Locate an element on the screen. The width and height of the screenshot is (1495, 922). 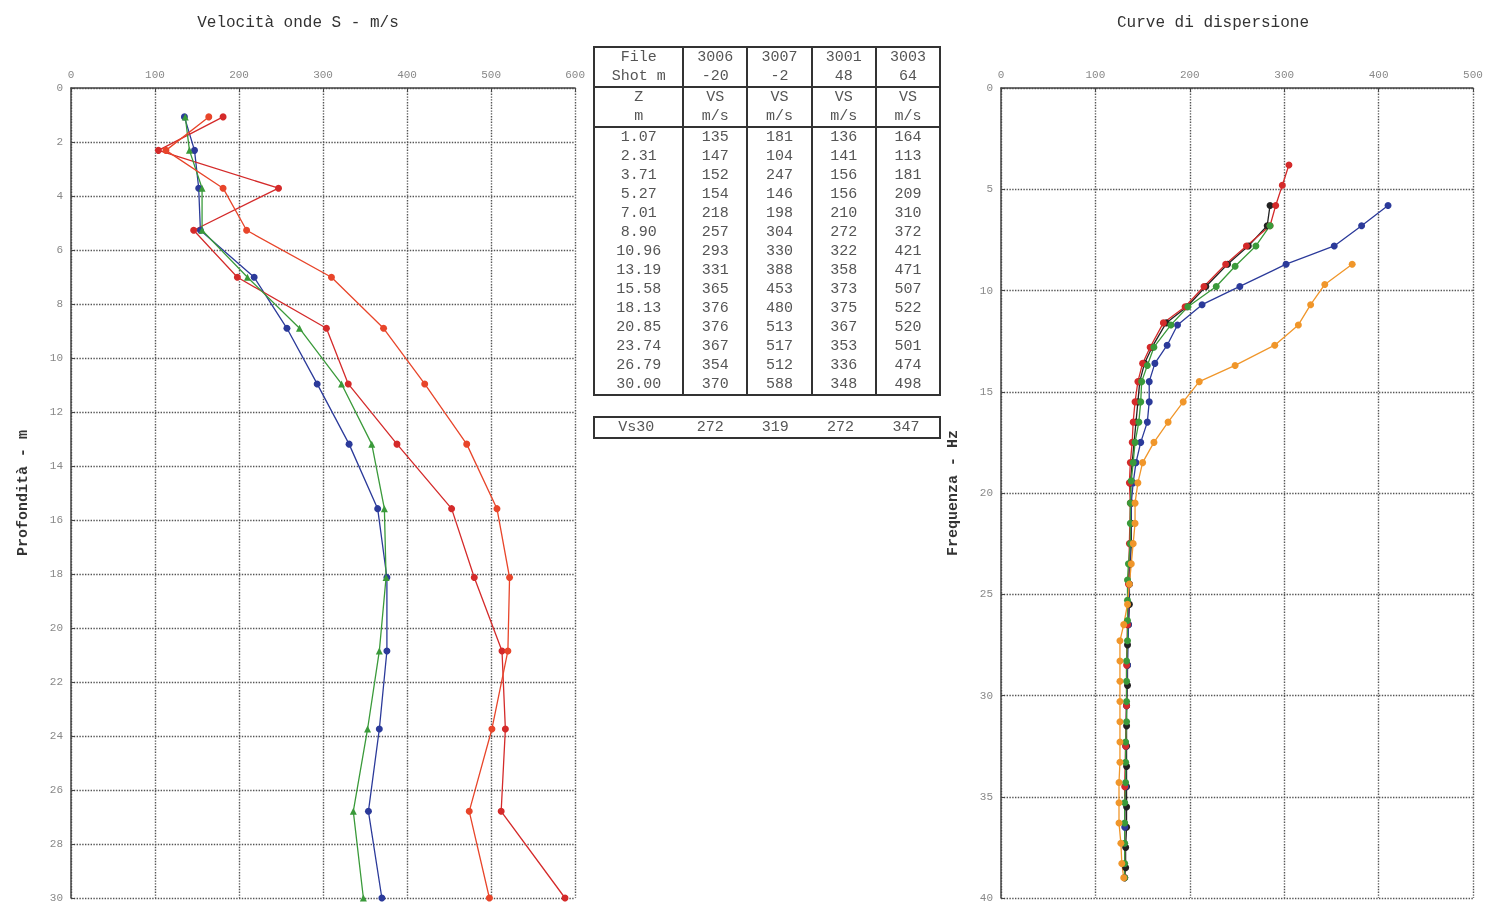
text: 218 is located at coordinates (715, 213).